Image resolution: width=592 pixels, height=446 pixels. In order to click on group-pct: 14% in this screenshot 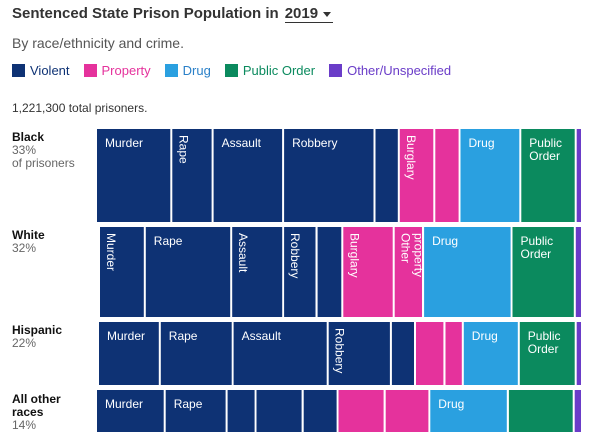, I will do `click(24, 425)`.